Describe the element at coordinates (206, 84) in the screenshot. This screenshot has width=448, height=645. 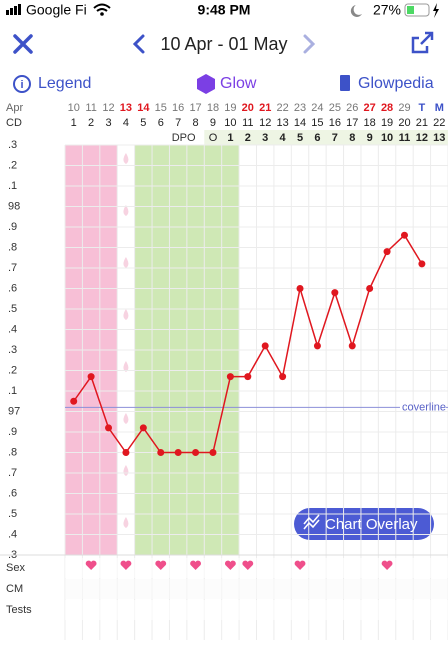
I see `glow-icon` at that location.